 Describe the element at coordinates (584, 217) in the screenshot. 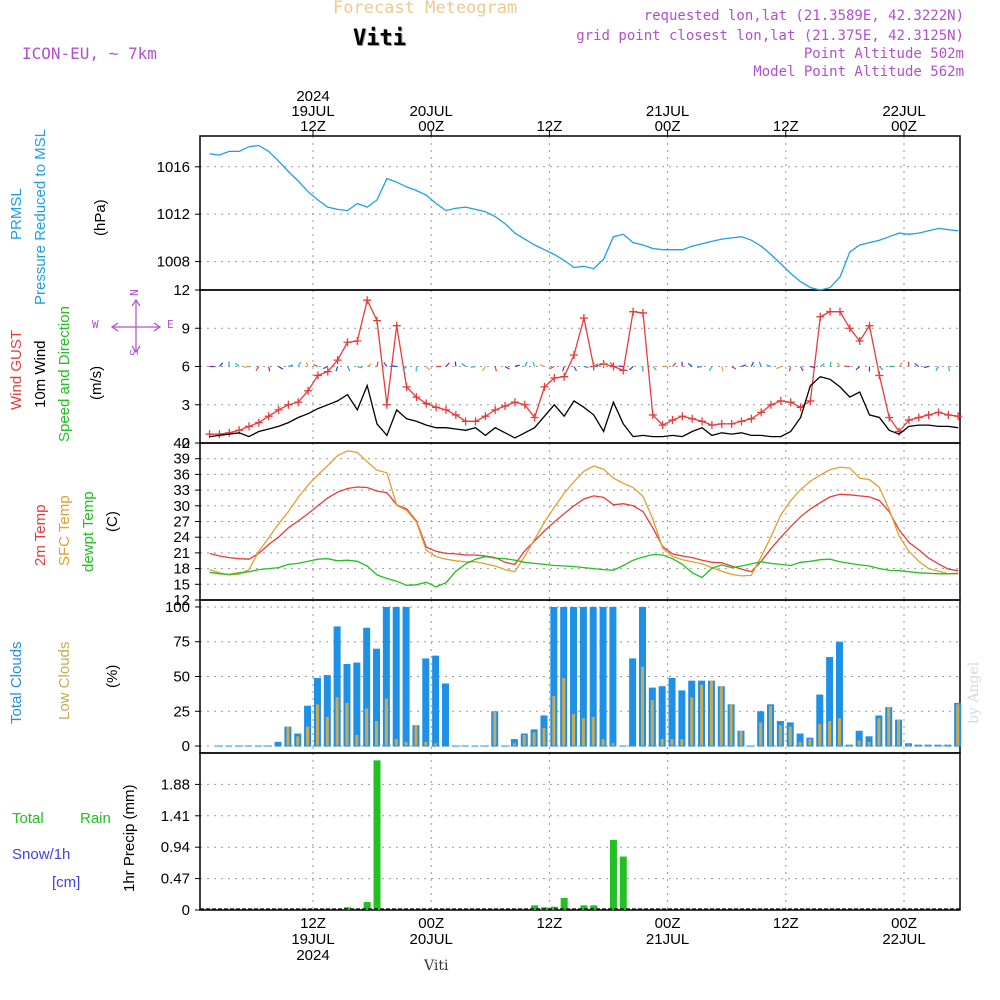

I see `series-prmsl` at that location.